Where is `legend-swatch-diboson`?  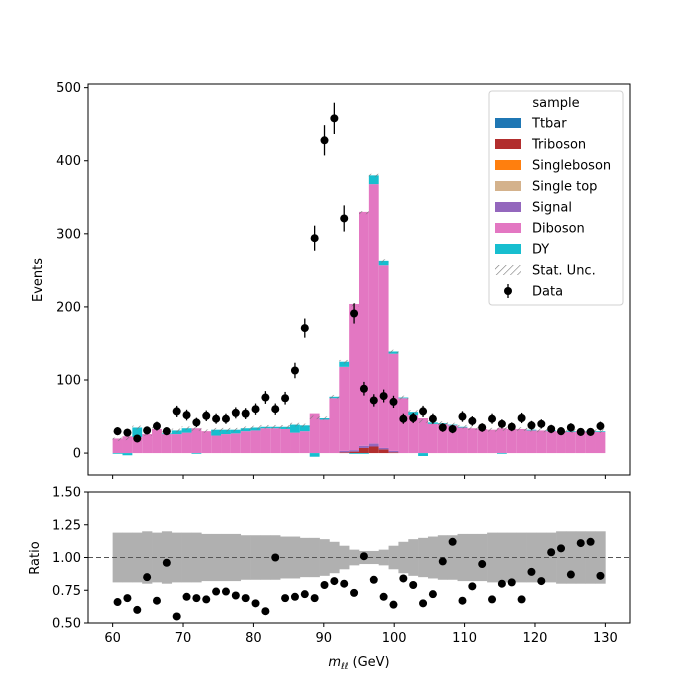
legend-swatch-diboson is located at coordinates (508, 228).